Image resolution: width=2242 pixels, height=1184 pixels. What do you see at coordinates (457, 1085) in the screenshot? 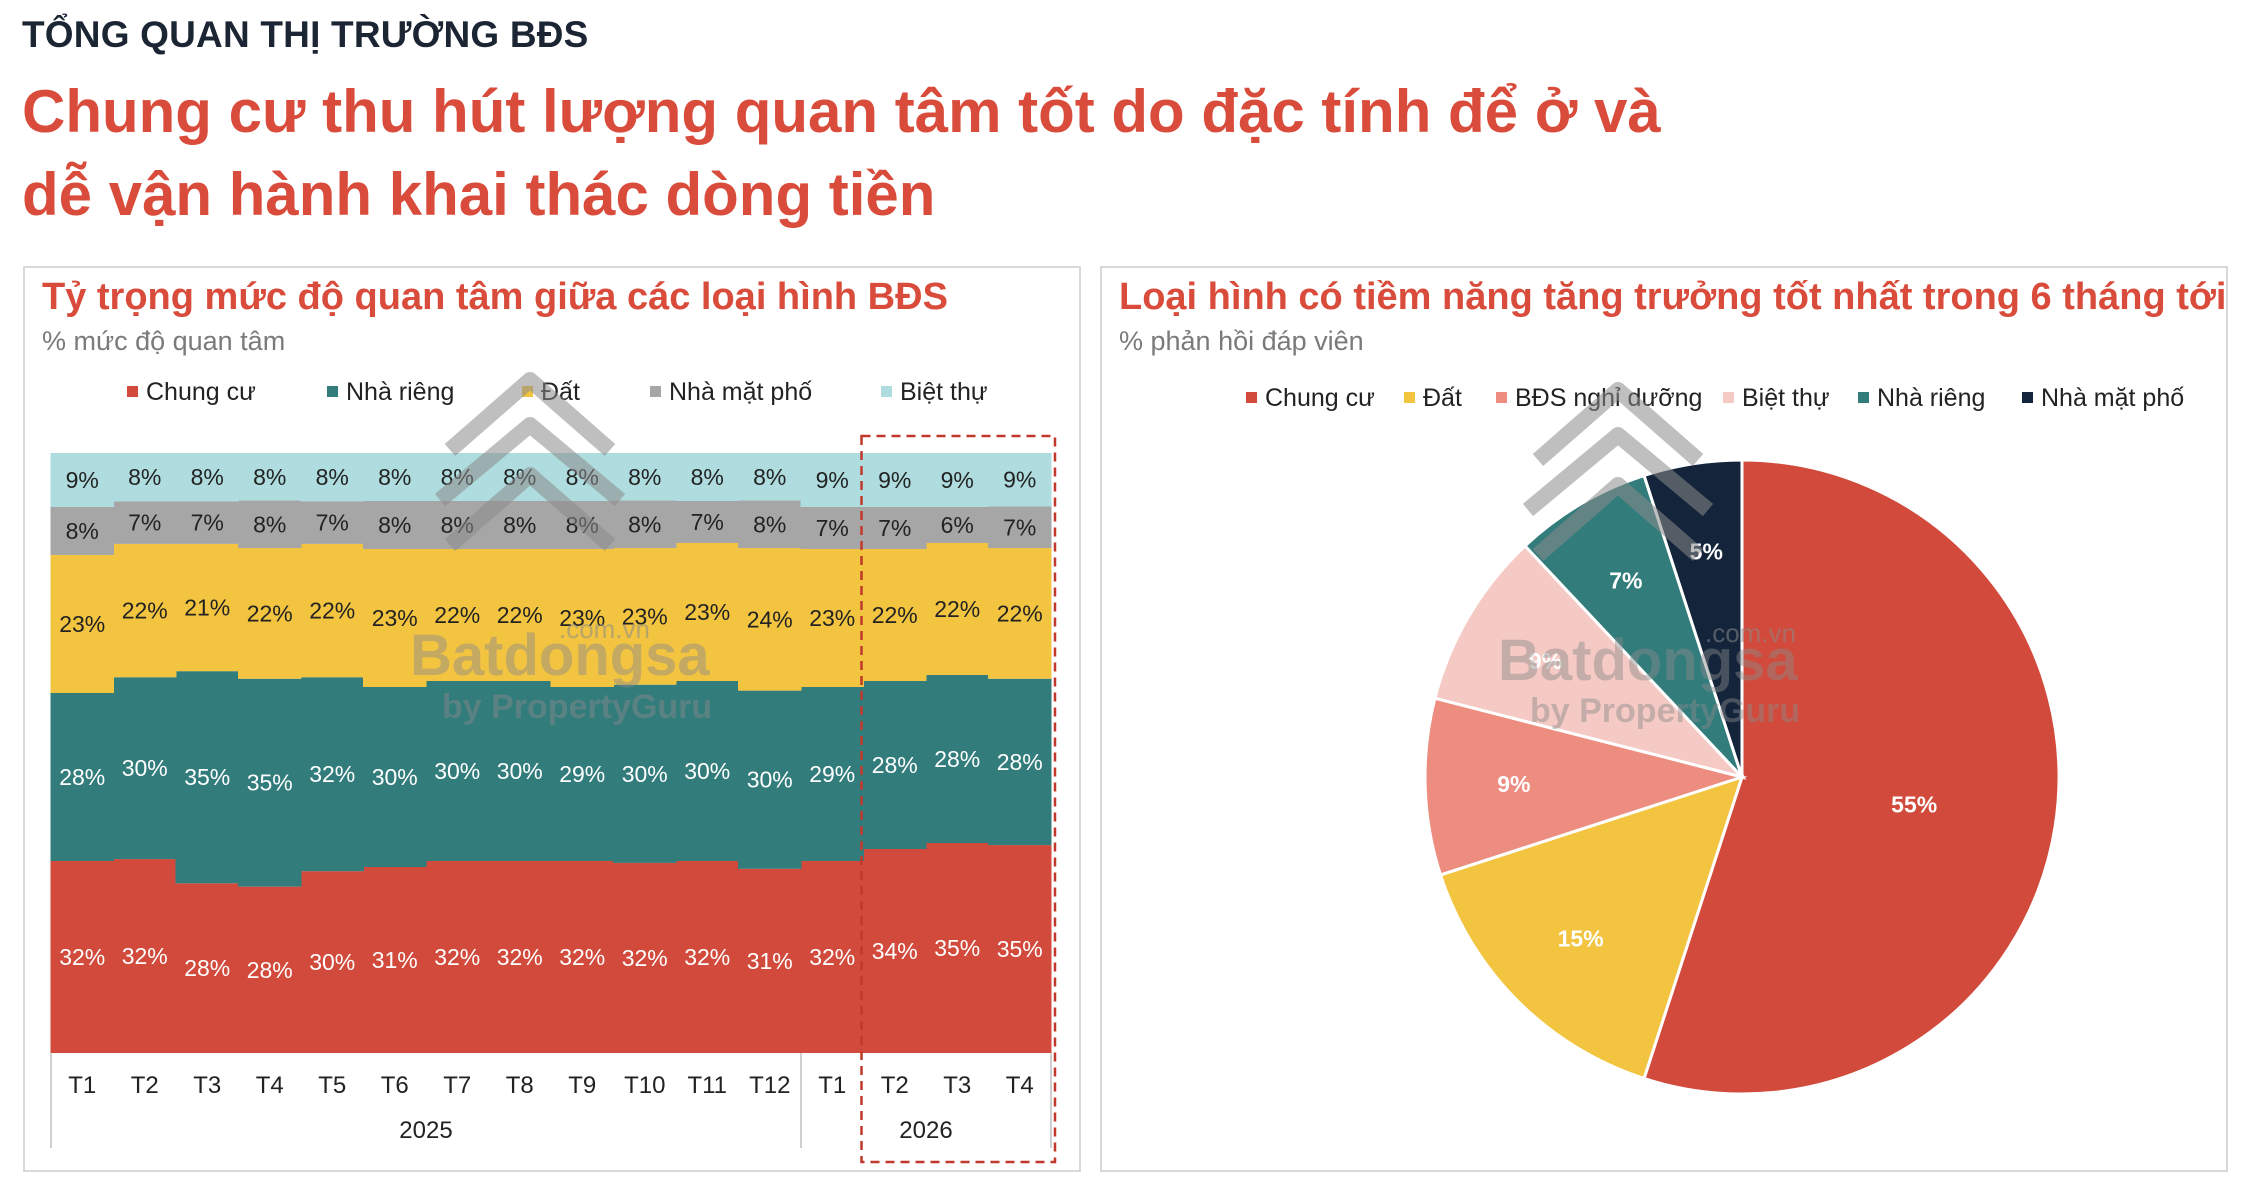
I see `x-tick-label: T7` at bounding box center [457, 1085].